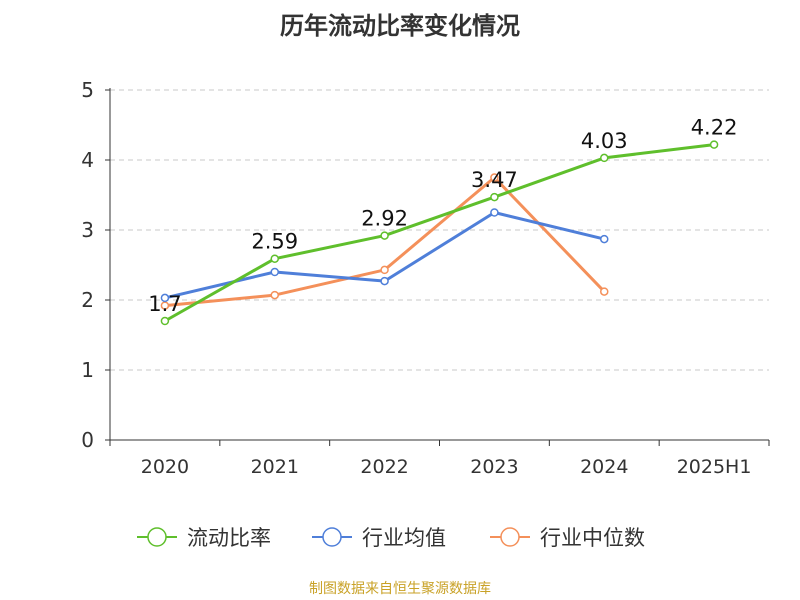  Describe the element at coordinates (87, 160) in the screenshot. I see `y-tick-label: 4` at that location.